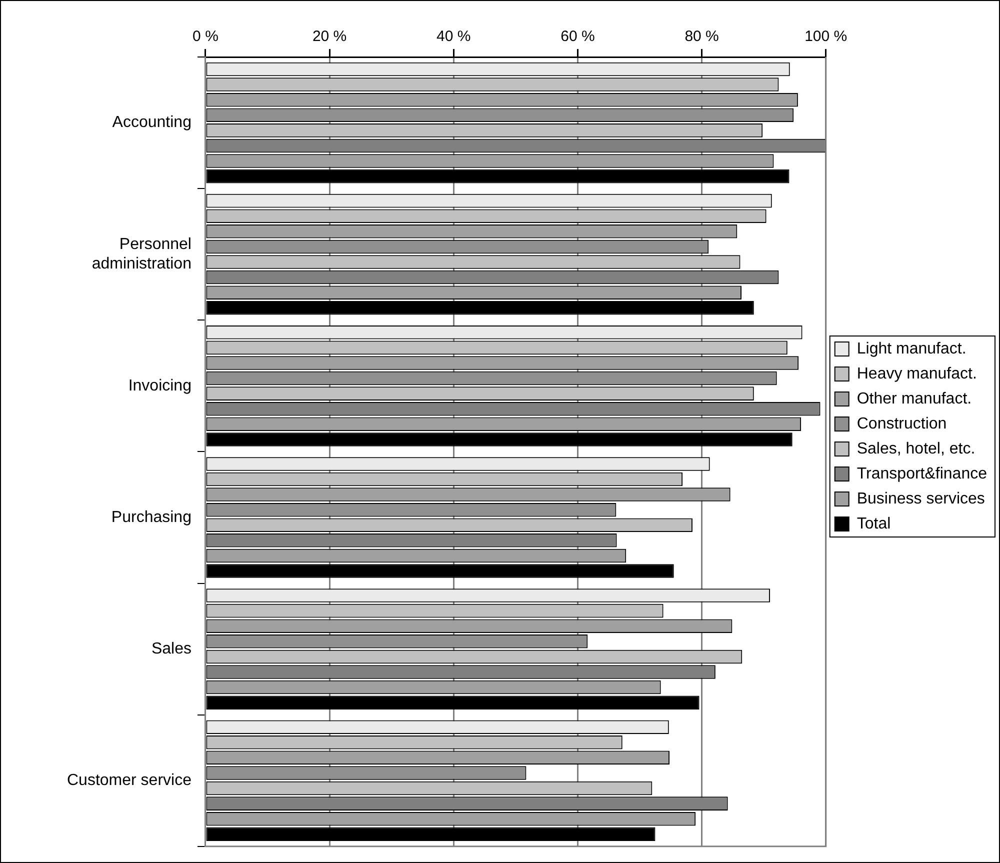 The width and height of the screenshot is (1000, 863). Describe the element at coordinates (916, 449) in the screenshot. I see `legend-label: Sales, hotel, etc.` at that location.